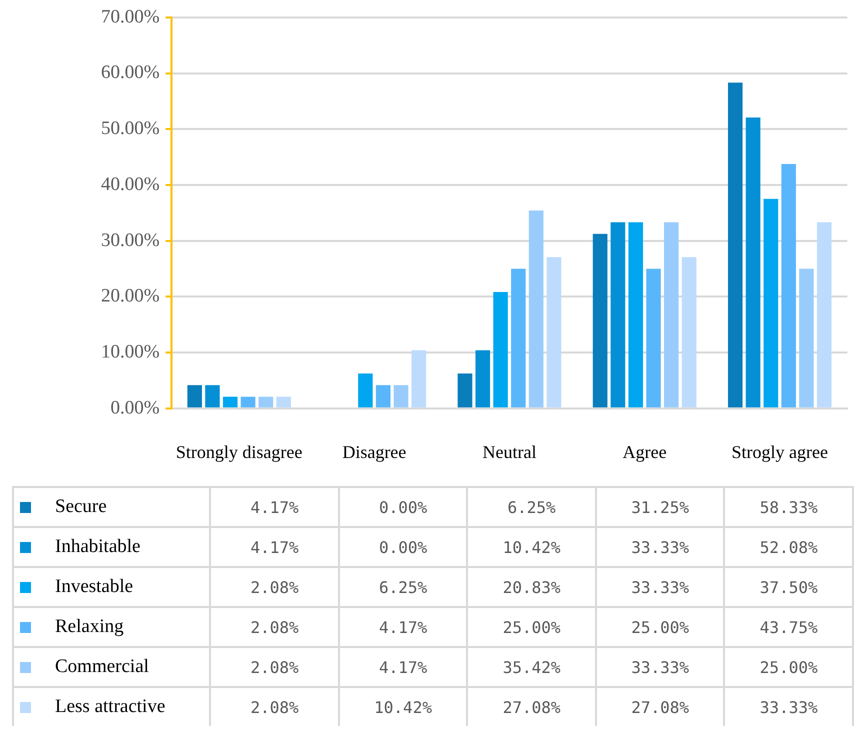 The image size is (854, 731). What do you see at coordinates (660, 507) in the screenshot?
I see `data-label: 31.25%` at bounding box center [660, 507].